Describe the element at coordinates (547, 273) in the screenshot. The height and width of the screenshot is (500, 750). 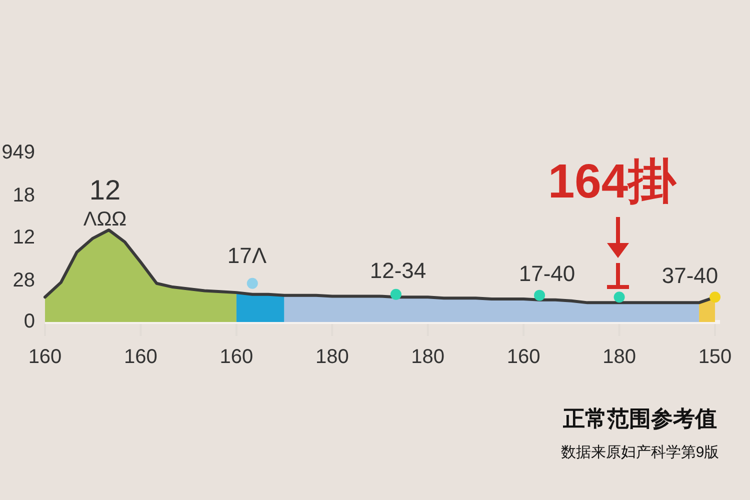
I see `annotation: 17-40` at that location.